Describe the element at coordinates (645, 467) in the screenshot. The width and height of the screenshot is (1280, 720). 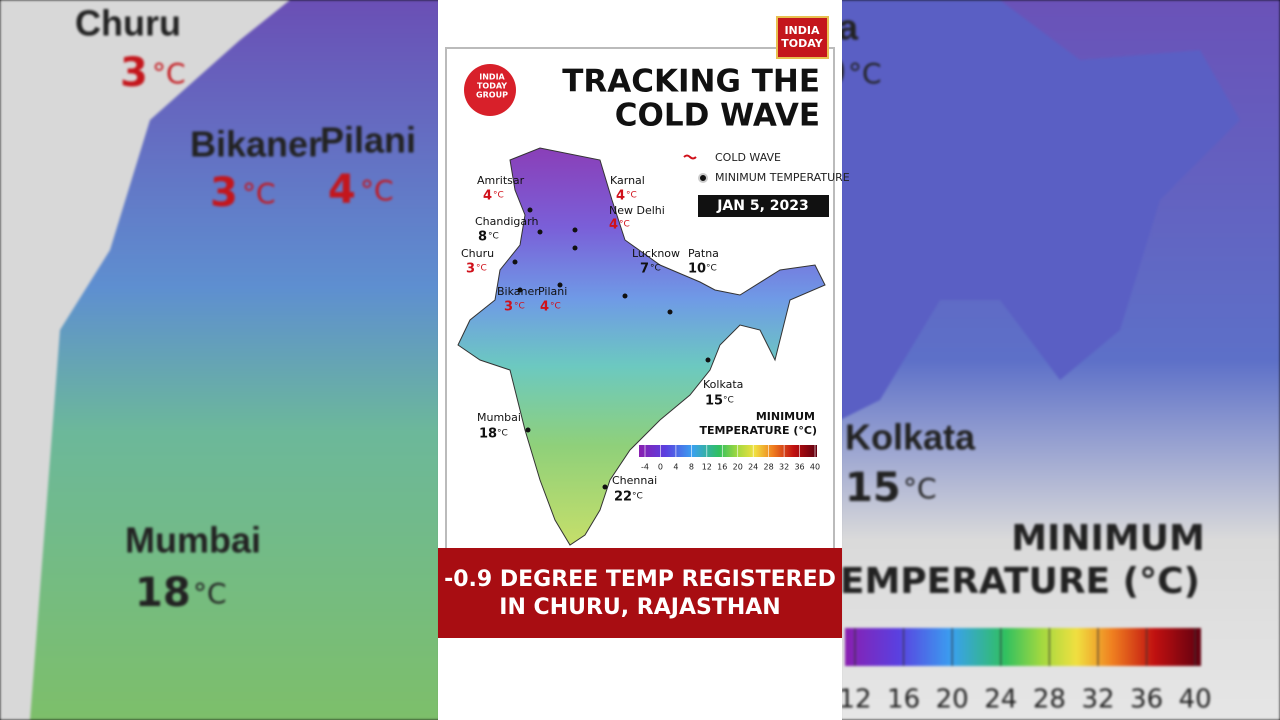
I see `scale-tick-label: -4` at that location.